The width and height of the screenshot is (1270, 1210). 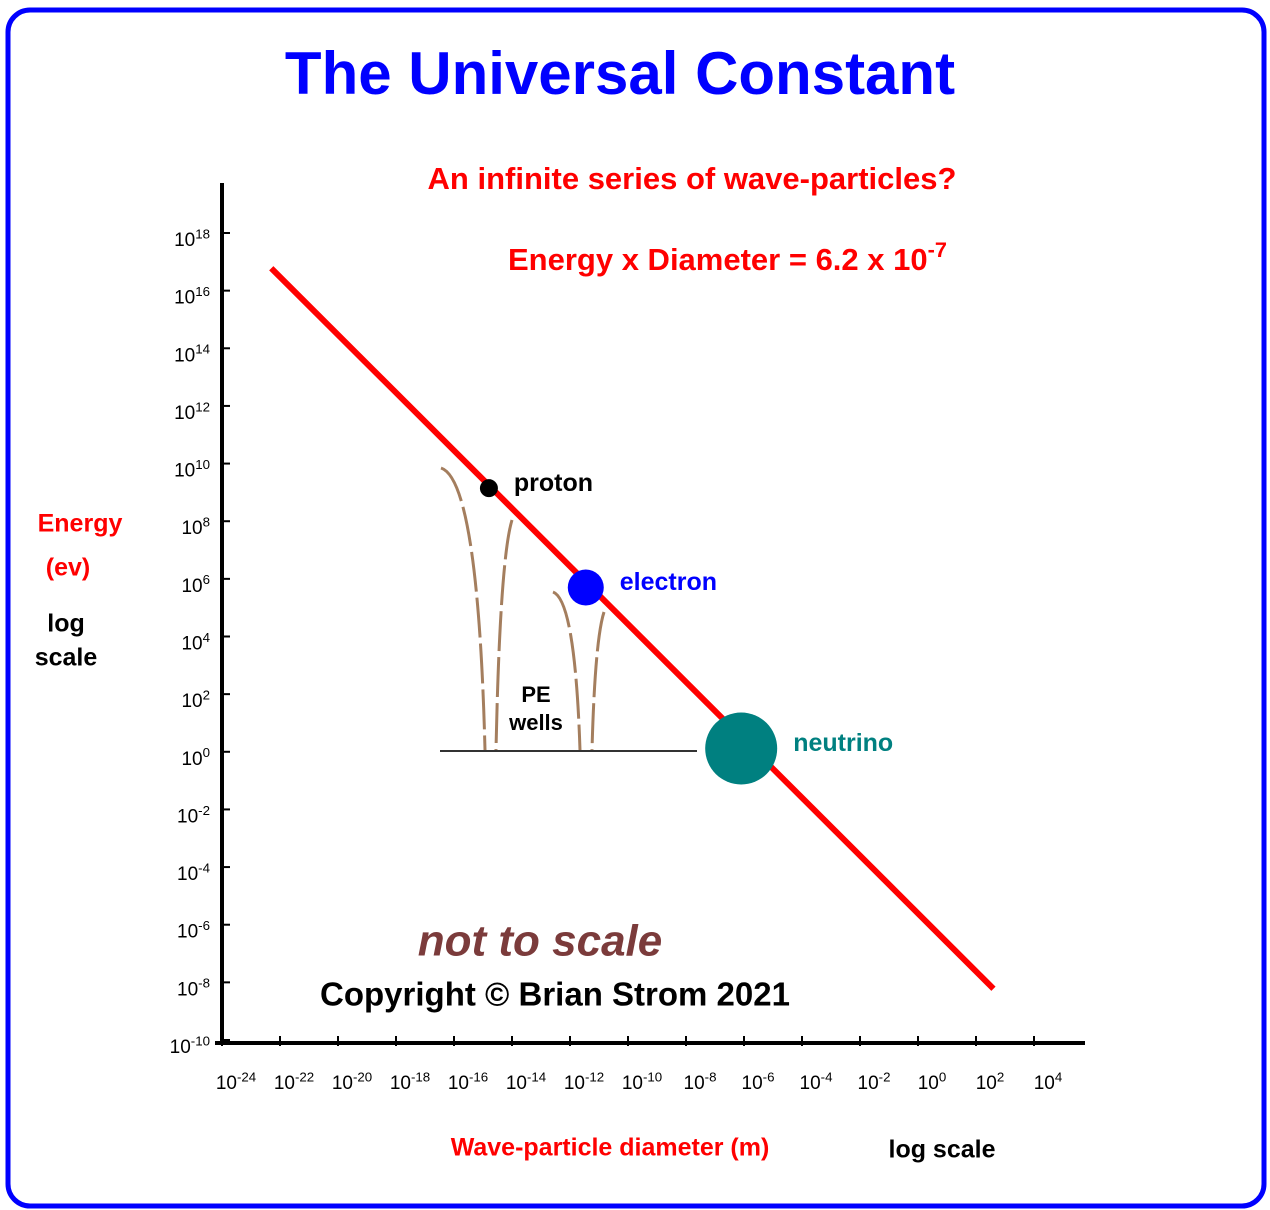 What do you see at coordinates (642, 1081) in the screenshot?
I see `x-tick-label: 10⁻¹⁰` at bounding box center [642, 1081].